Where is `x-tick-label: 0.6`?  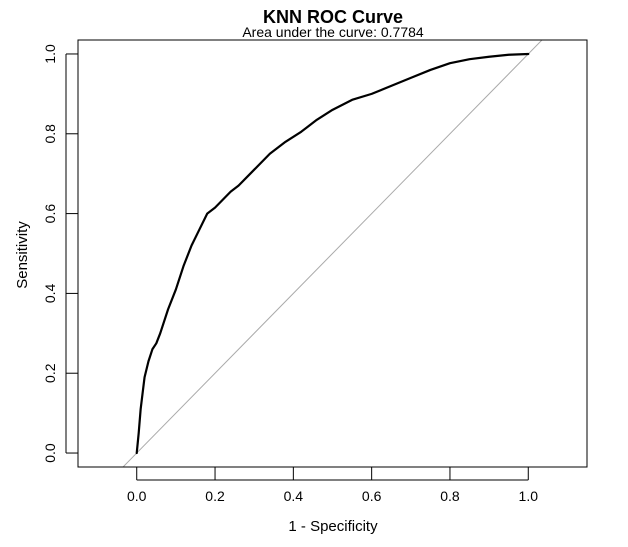
x-tick-label: 0.6 is located at coordinates (372, 496).